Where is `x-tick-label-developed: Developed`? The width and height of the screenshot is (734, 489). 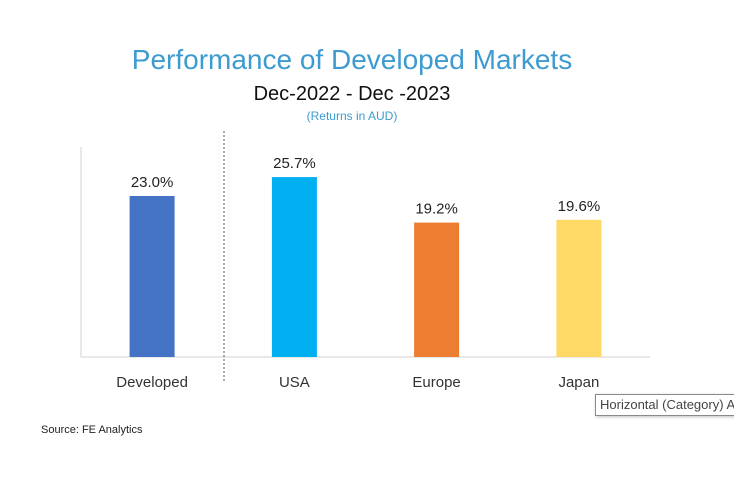 x-tick-label-developed: Developed is located at coordinates (152, 382).